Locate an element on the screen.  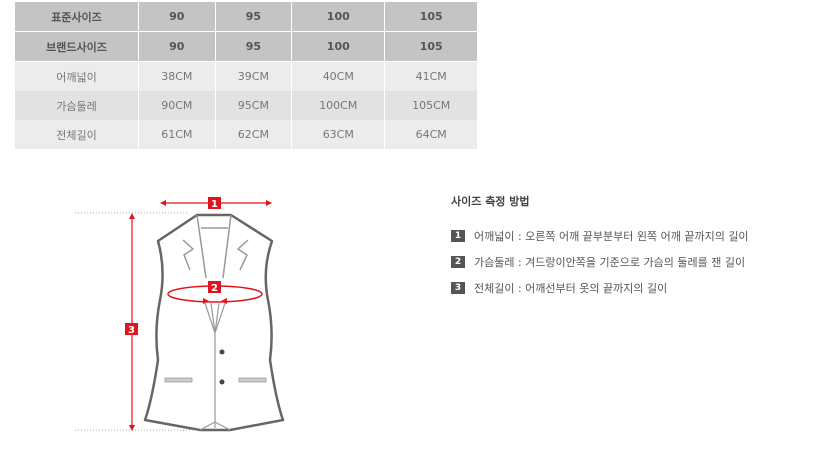
step-number: 3 is located at coordinates (458, 288).